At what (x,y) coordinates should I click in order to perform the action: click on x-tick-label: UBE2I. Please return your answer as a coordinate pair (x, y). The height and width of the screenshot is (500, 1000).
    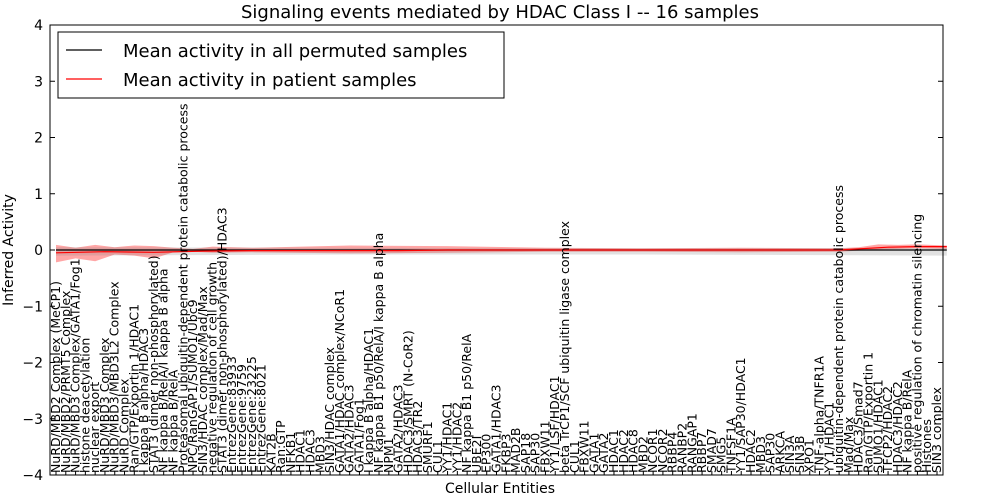
    Looking at the image, I should click on (476, 454).